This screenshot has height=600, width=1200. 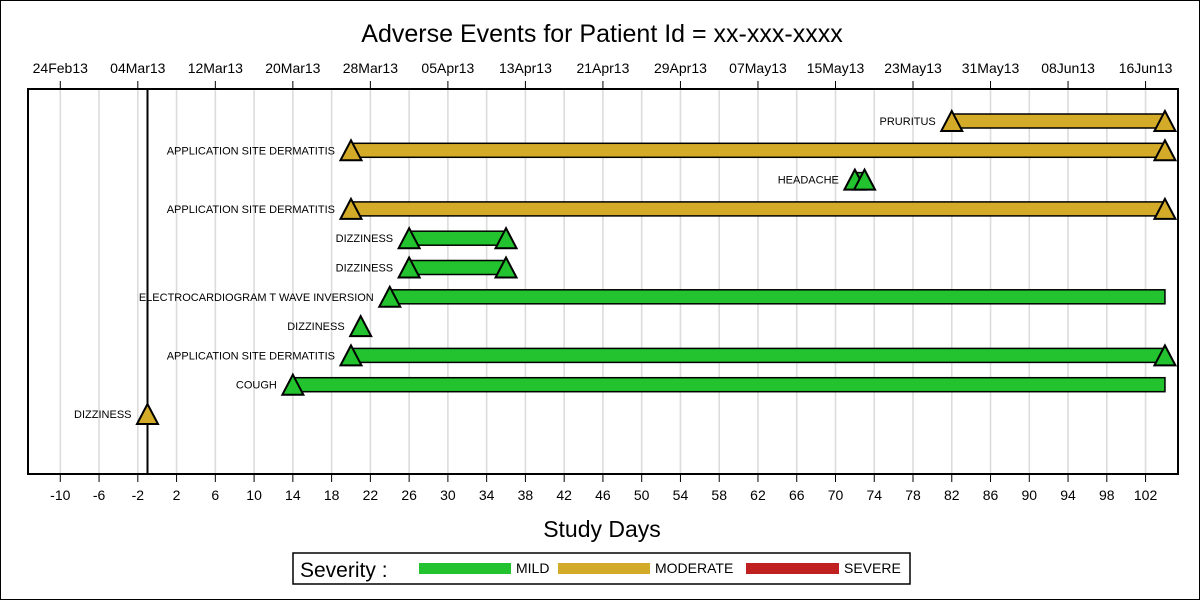 What do you see at coordinates (60, 68) in the screenshot?
I see `date-tick-label: 24Feb13` at bounding box center [60, 68].